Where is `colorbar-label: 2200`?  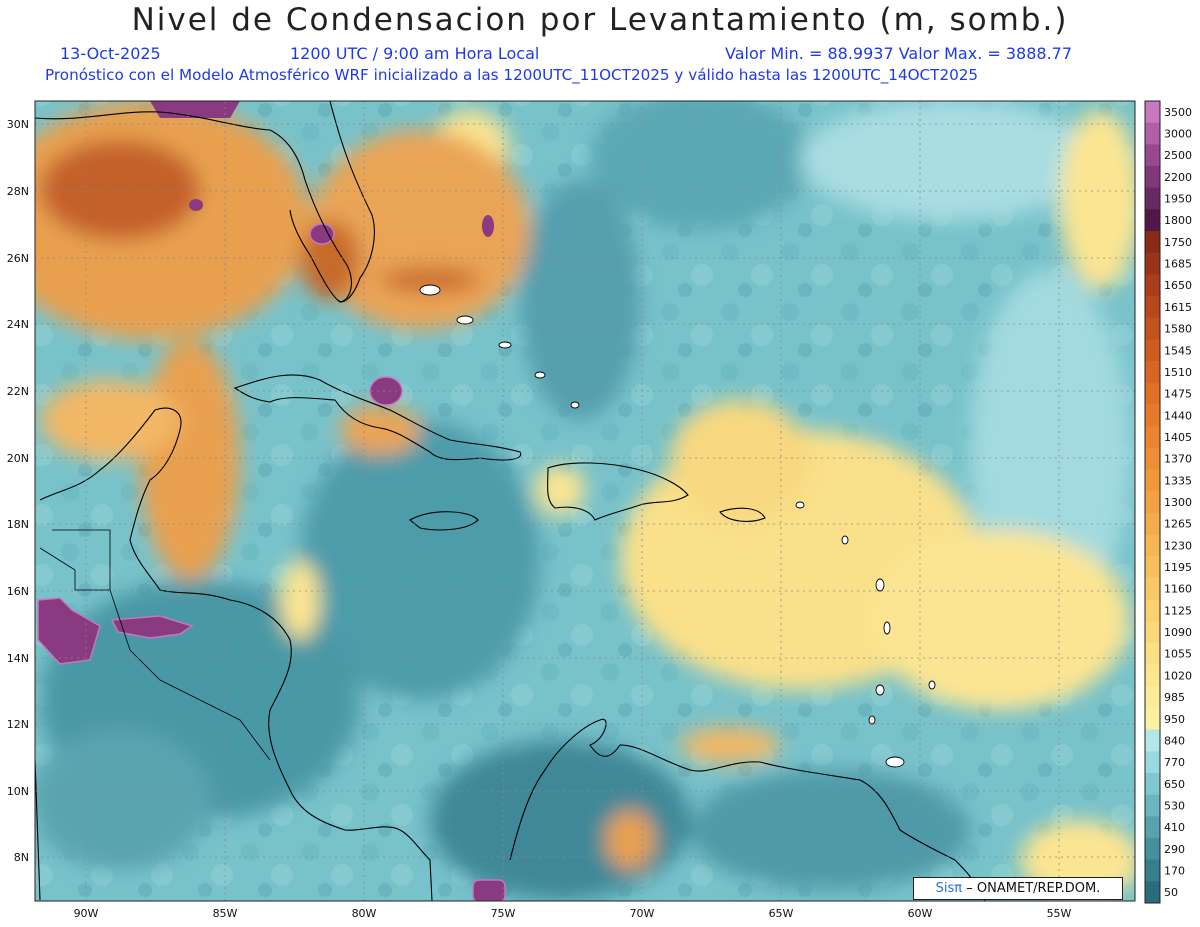 colorbar-label: 2200 is located at coordinates (1178, 177).